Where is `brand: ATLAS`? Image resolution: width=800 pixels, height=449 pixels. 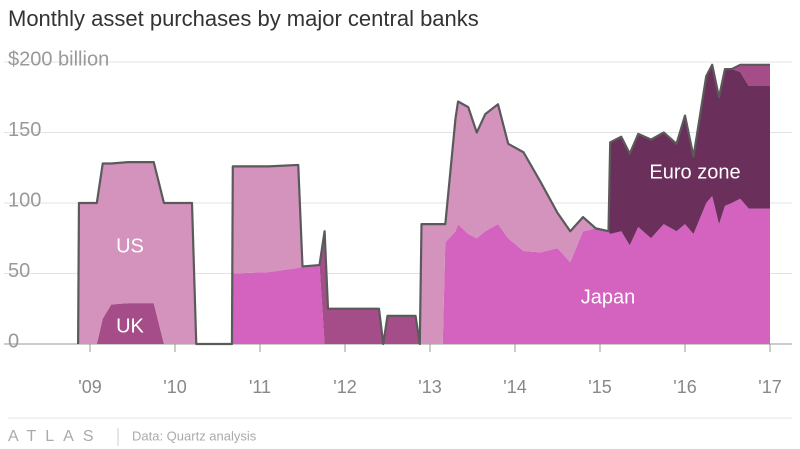 brand: ATLAS is located at coordinates (55, 436).